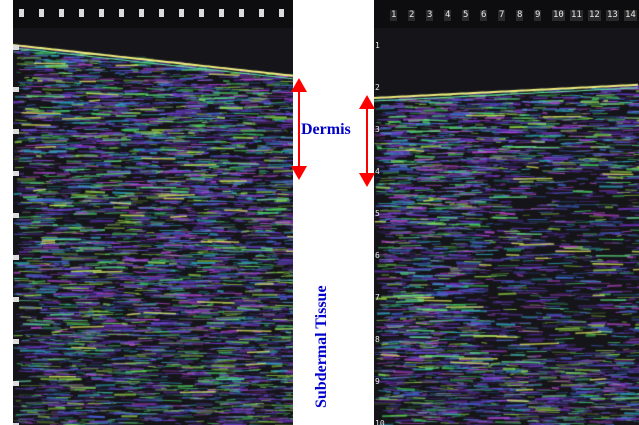  What do you see at coordinates (538, 15) in the screenshot?
I see `top-scale-number: 9` at bounding box center [538, 15].